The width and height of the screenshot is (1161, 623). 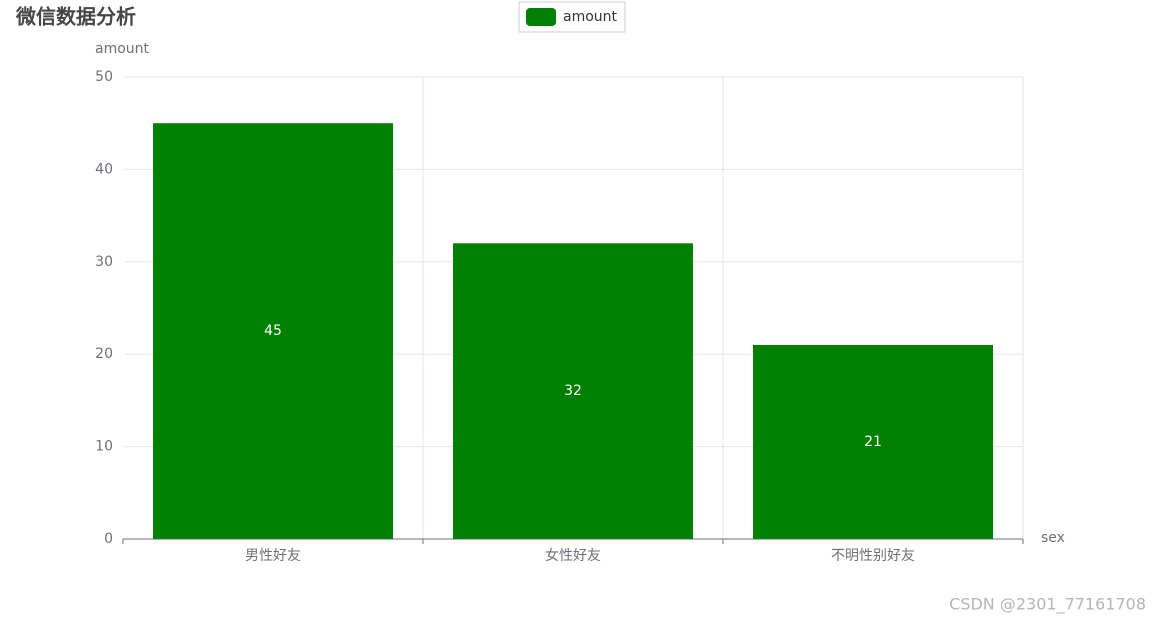 What do you see at coordinates (873, 556) in the screenshot?
I see `x-tick-label: 不明性别好友` at bounding box center [873, 556].